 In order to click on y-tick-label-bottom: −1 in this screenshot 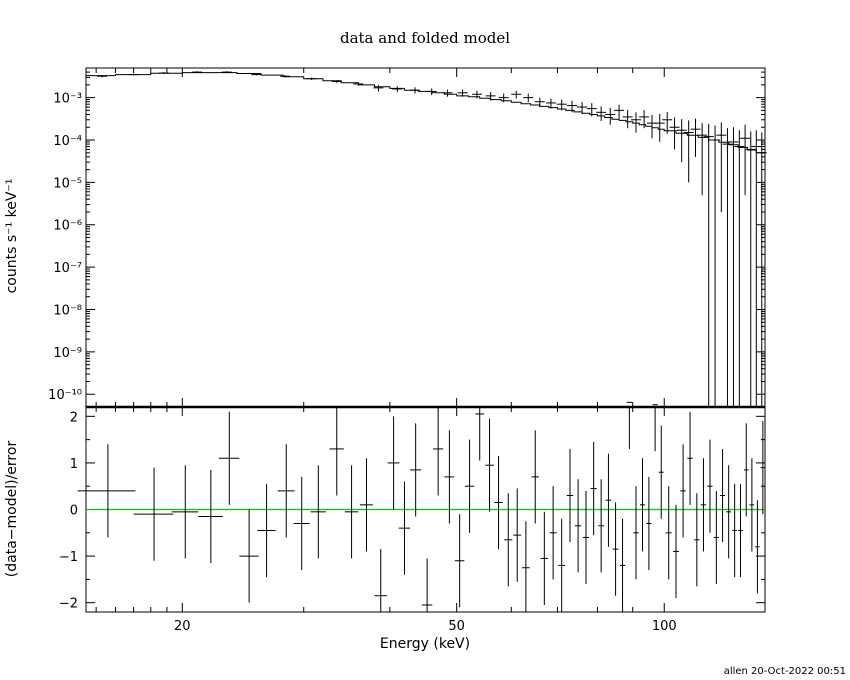, I will do `click(68, 557)`.